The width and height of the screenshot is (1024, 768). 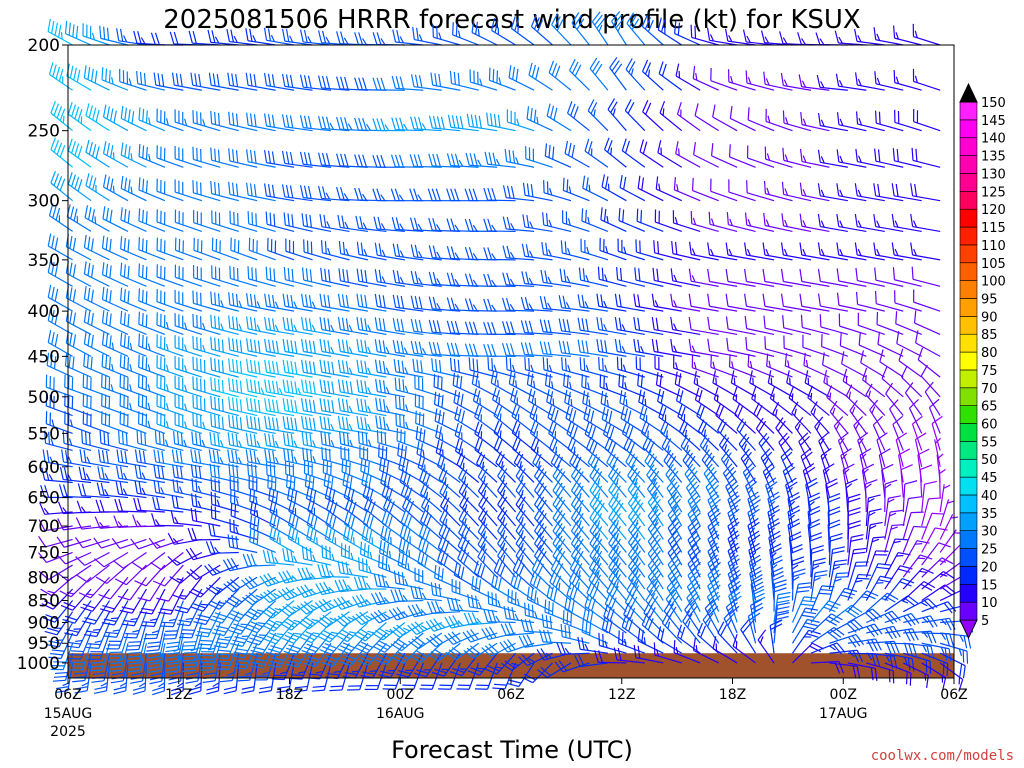 What do you see at coordinates (989, 585) in the screenshot?
I see `colorbar-label: 15` at bounding box center [989, 585].